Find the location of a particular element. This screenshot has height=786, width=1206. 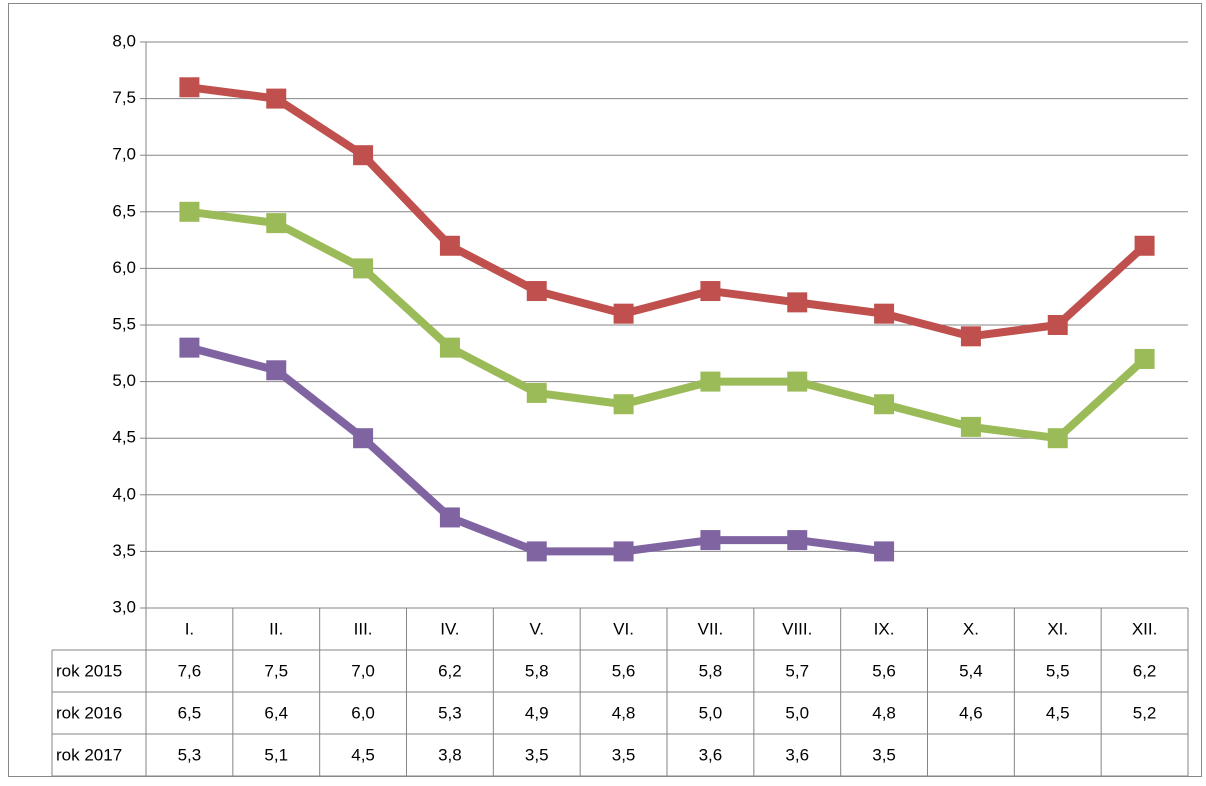

y-tick-label: 3,0 is located at coordinates (124, 606).